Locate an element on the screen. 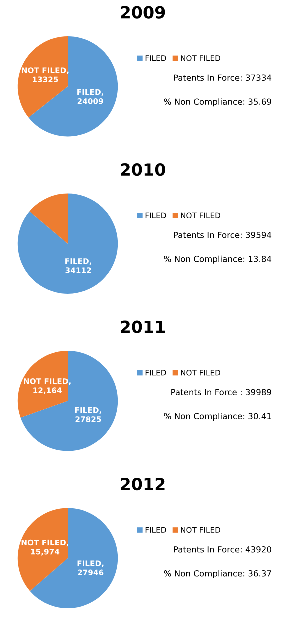  text: Patents In Force: 37334 is located at coordinates (223, 78).